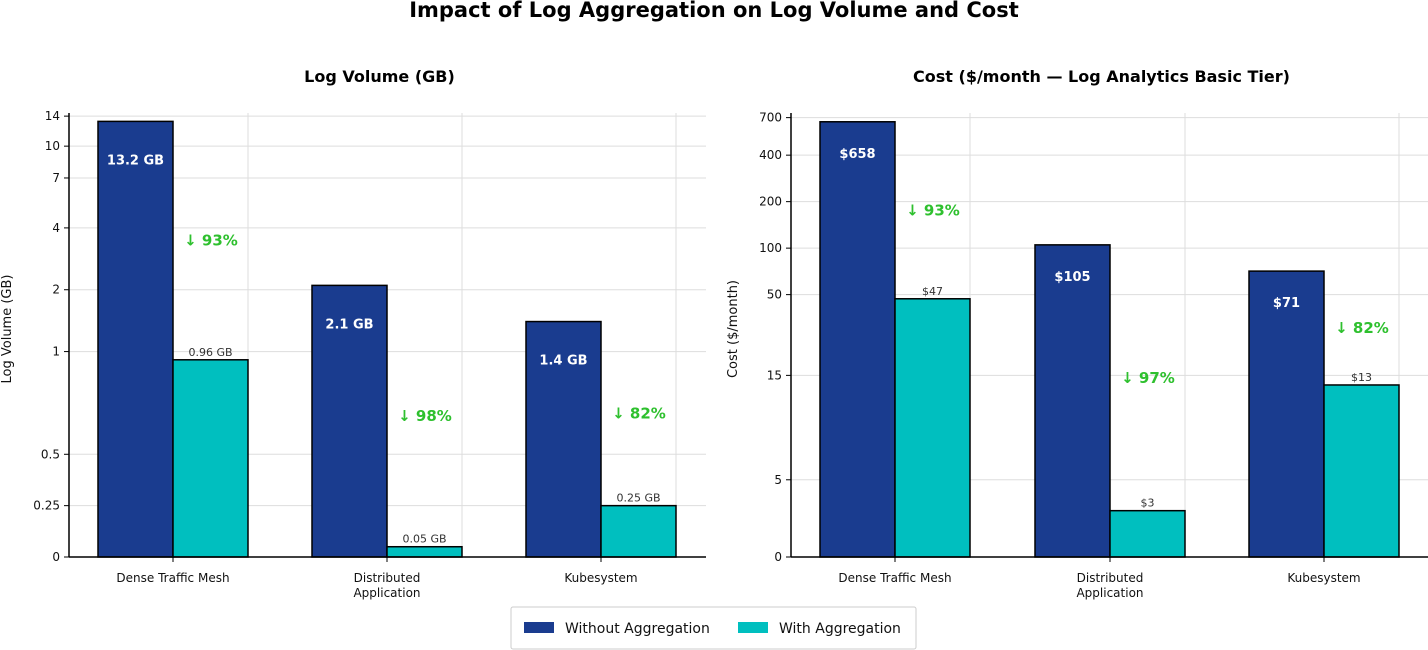 Image resolution: width=1428 pixels, height=650 pixels. I want to click on legend-swatch-without-aggregation, so click(539, 627).